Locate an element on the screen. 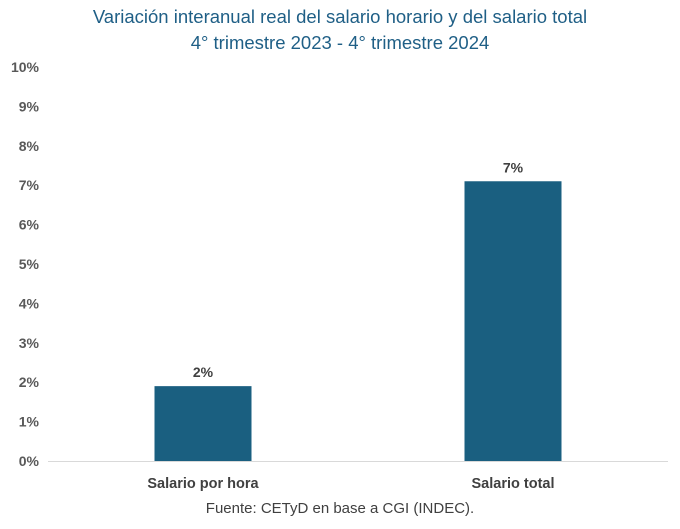 This screenshot has width=680, height=529. x-category-label: Salario por hora is located at coordinates (203, 484).